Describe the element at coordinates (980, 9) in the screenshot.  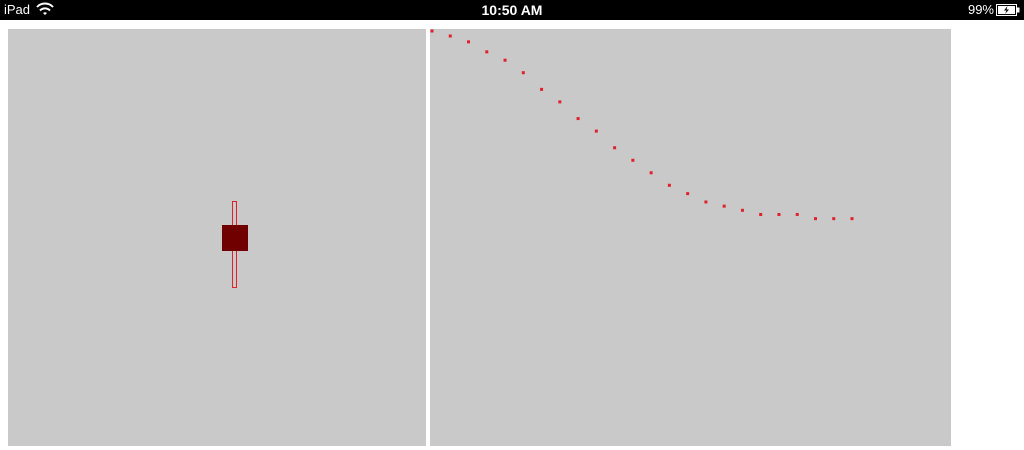
I see `battery-percentage: 99%` at that location.